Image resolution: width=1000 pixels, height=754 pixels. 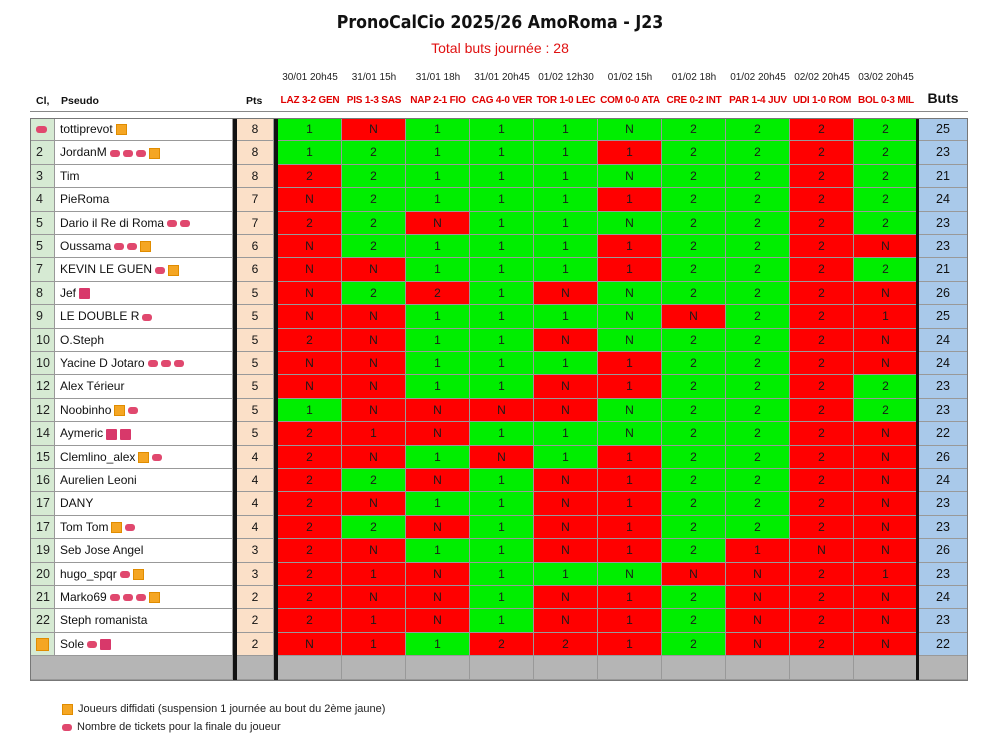 I want to click on rank-cell: 17, so click(x=42, y=527).